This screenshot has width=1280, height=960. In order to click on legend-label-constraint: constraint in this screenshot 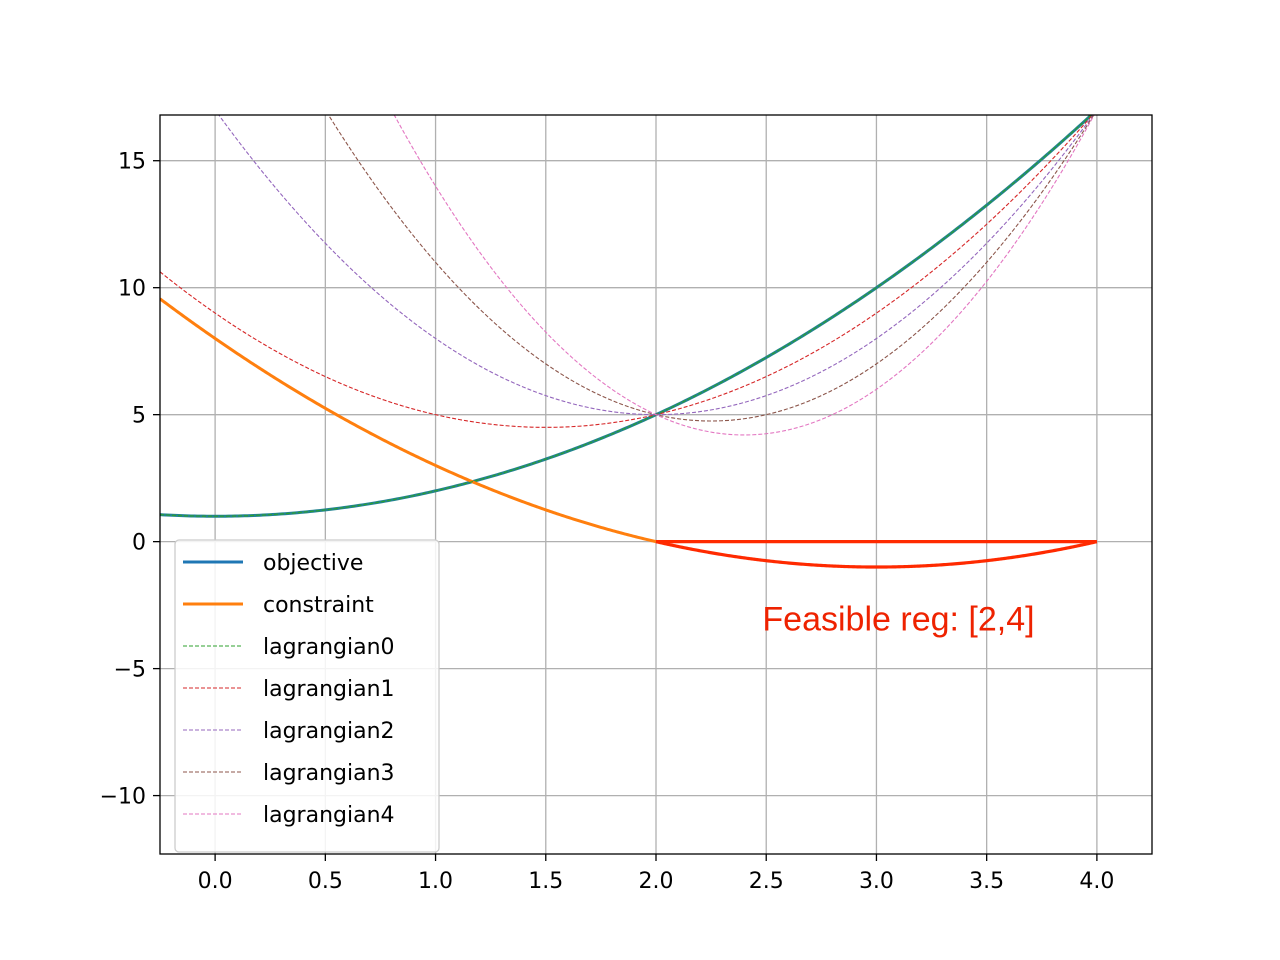, I will do `click(318, 605)`.